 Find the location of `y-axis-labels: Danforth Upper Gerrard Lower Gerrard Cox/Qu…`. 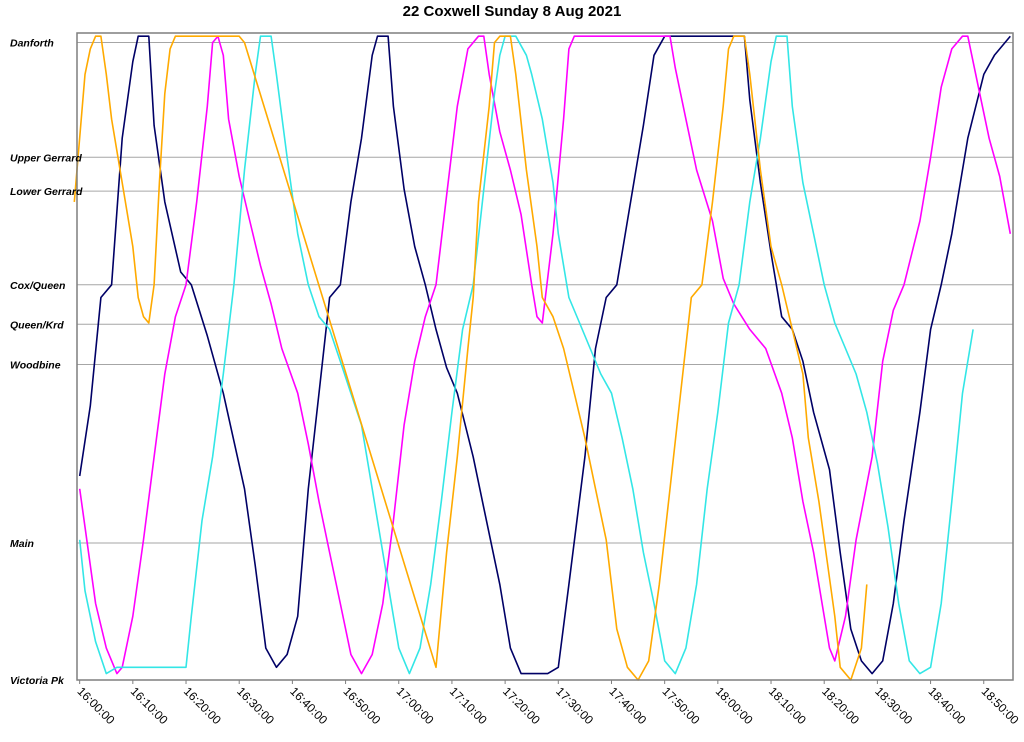

y-axis-labels: Danforth Upper Gerrard Lower Gerrard Cox/Qu… is located at coordinates (46, 362).